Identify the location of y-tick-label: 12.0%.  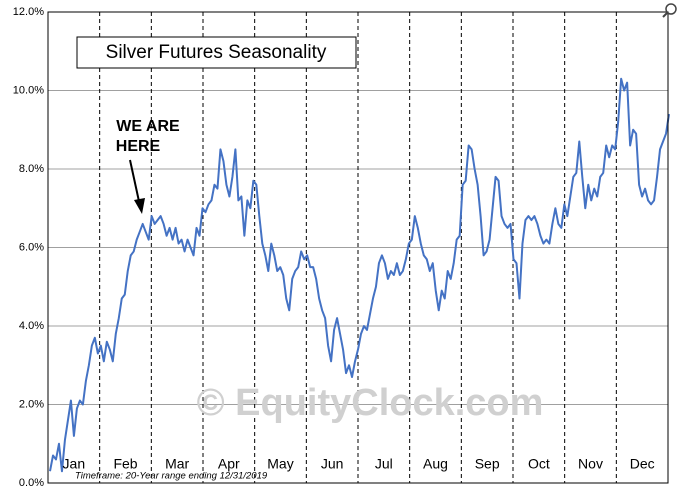
(28, 12).